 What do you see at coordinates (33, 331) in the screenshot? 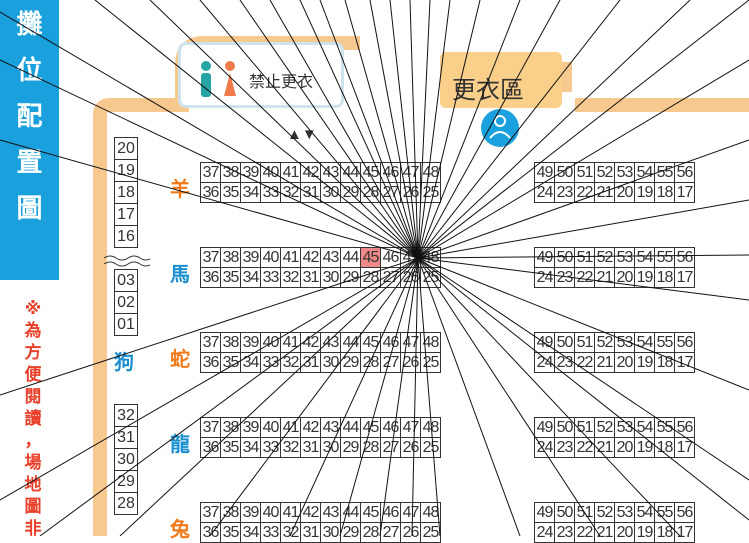
I see `note-char: 為` at bounding box center [33, 331].